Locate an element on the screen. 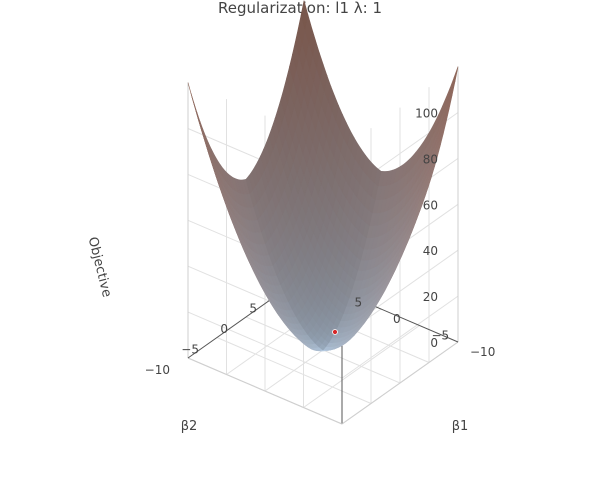 Image resolution: width=600 pixels, height=500 pixels. minimum-marker is located at coordinates (335, 332).